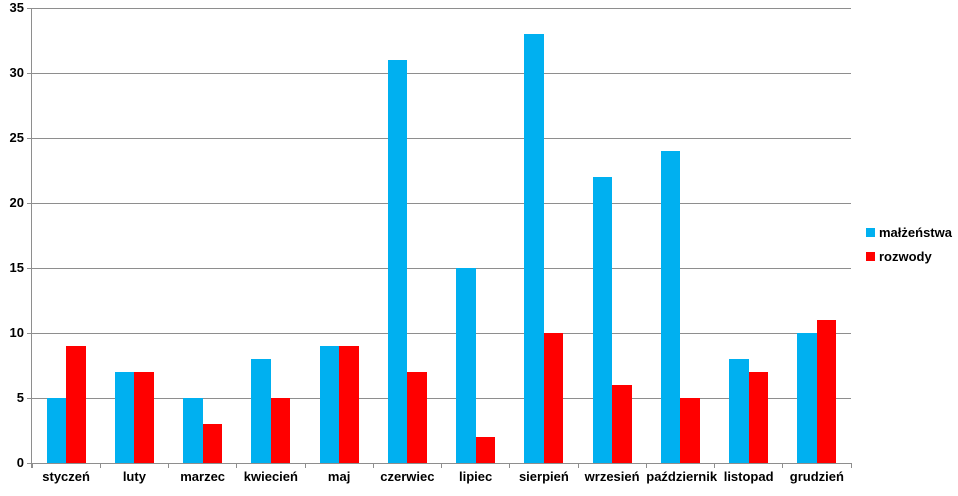  What do you see at coordinates (748, 476) in the screenshot?
I see `x-axis-category-label: listopad` at bounding box center [748, 476].